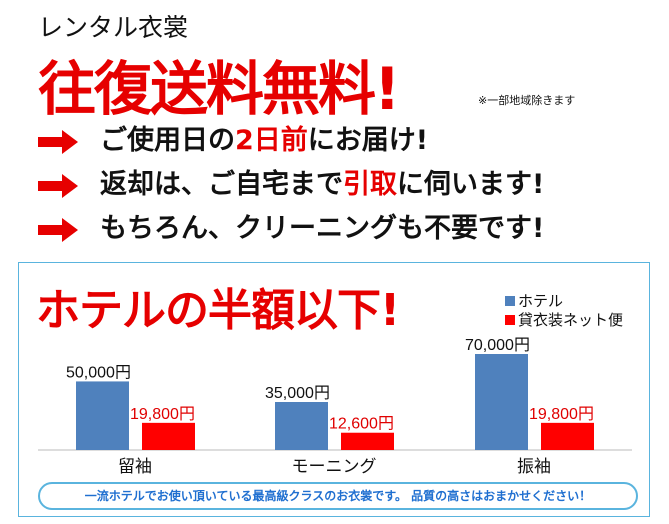  I want to click on feature-line: もちろん、クリーニングも不要です!, so click(291, 225).